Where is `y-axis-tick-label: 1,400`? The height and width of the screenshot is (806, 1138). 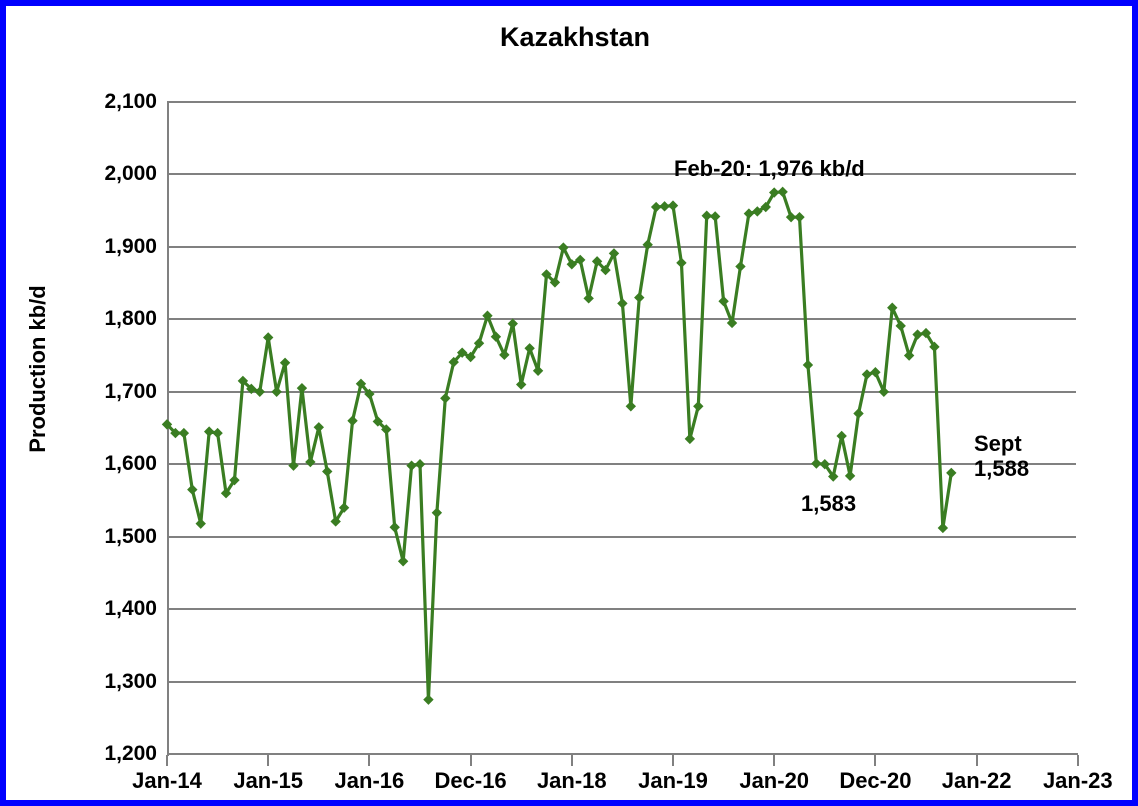
y-axis-tick-label: 1,400 is located at coordinates (130, 609).